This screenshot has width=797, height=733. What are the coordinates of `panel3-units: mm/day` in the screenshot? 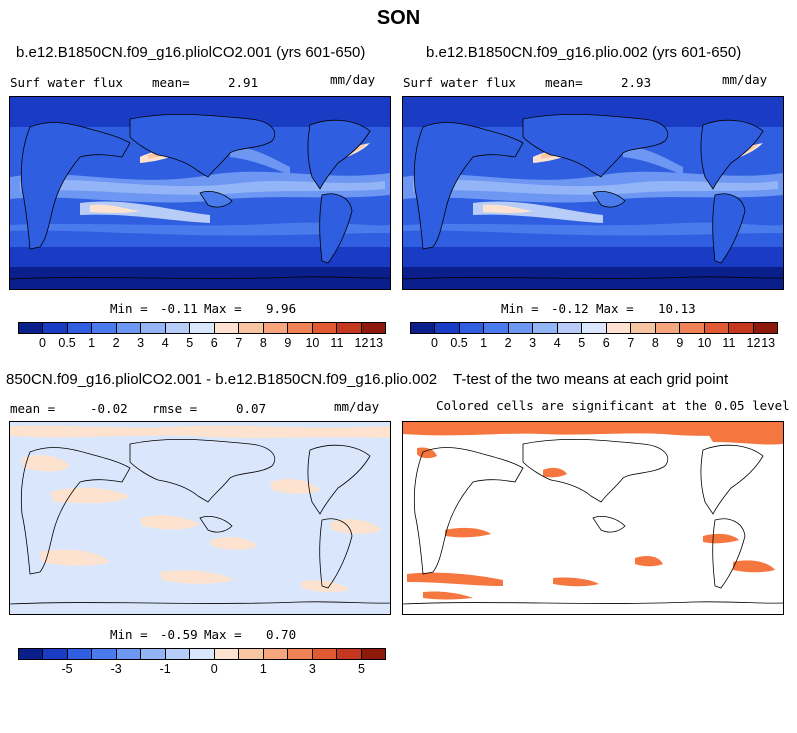 It's located at (357, 406).